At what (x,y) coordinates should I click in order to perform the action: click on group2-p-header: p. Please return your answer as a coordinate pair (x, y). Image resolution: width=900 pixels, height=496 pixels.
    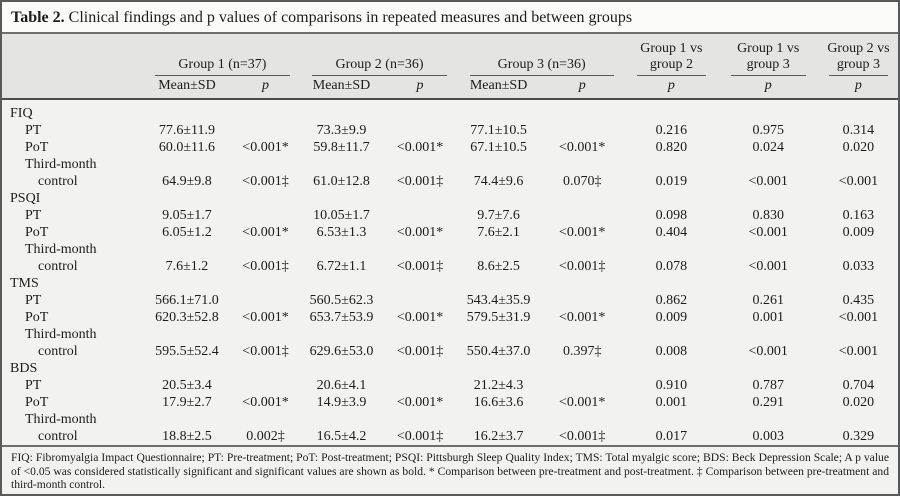
    Looking at the image, I should click on (420, 88).